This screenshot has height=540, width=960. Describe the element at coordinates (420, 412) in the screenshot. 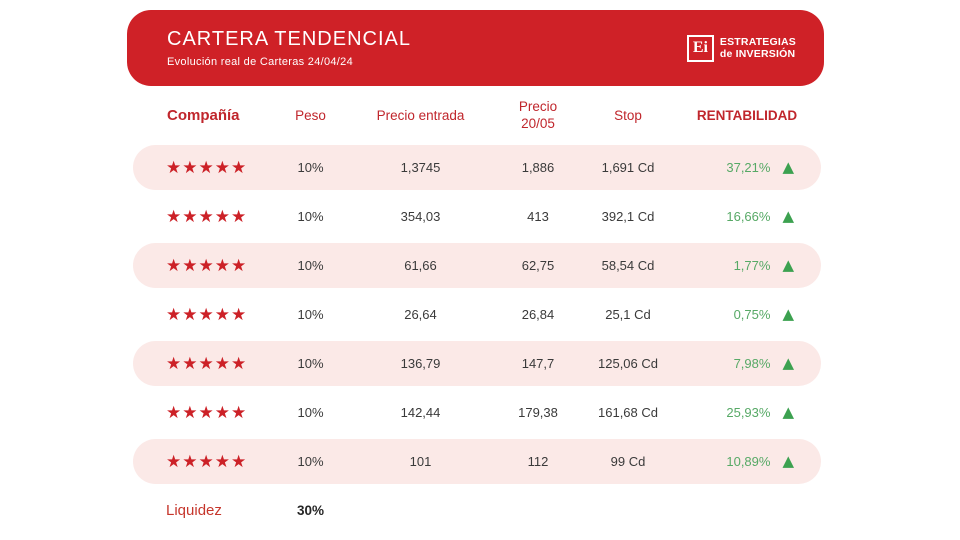

I see `precio-entrada-cell: 142,44` at that location.